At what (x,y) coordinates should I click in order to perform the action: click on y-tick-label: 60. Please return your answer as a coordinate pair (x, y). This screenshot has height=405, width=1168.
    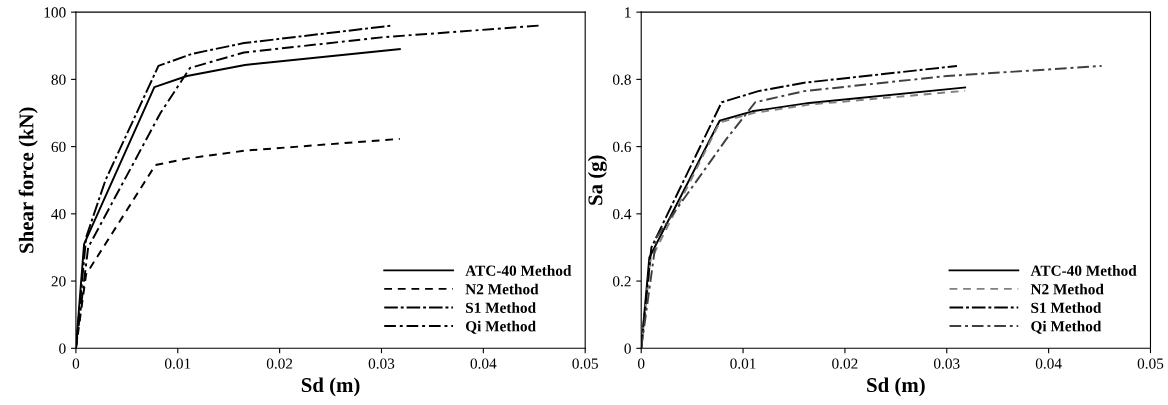
    Looking at the image, I should click on (58, 147).